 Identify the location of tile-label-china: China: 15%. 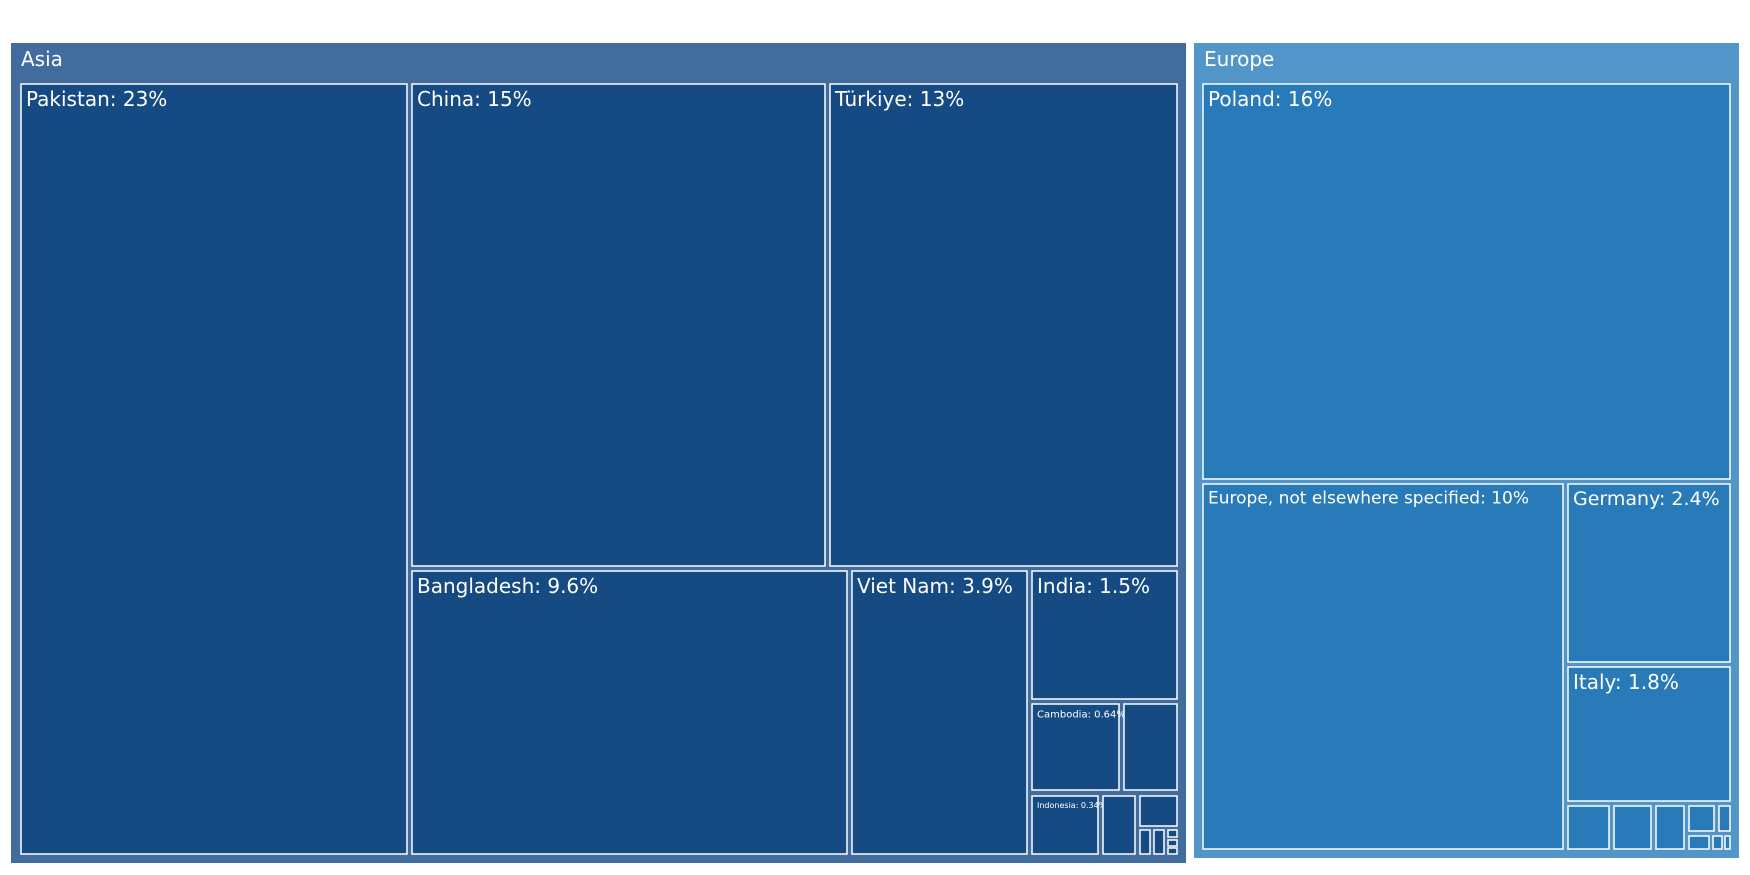
(474, 99).